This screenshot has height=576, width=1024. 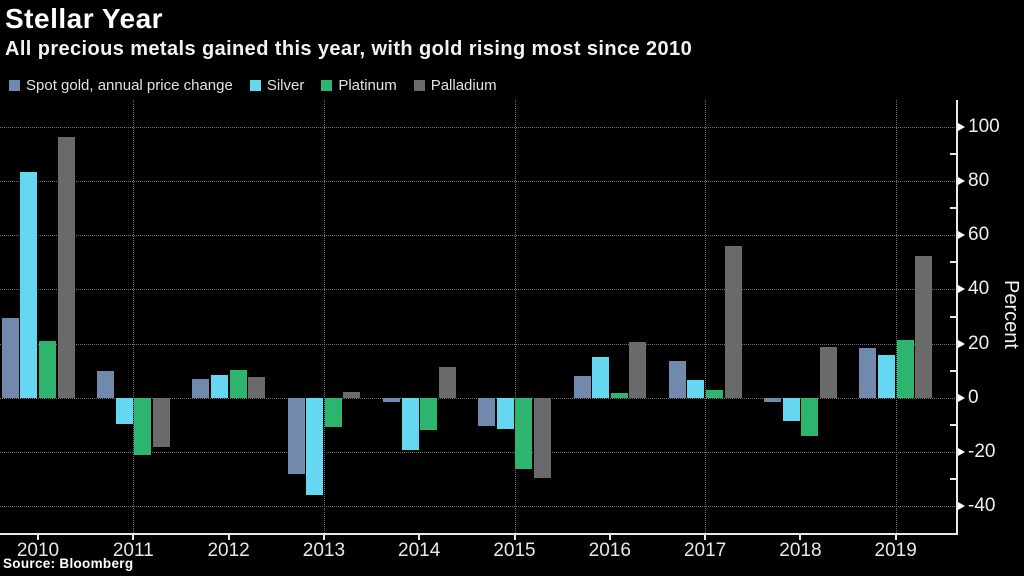 I want to click on x-tick-label: 2013, so click(x=324, y=550).